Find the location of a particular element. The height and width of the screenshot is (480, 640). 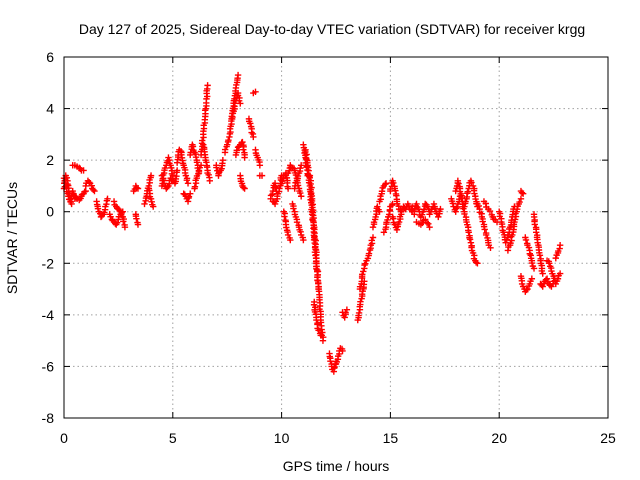

y-axis-label: SDTVAR / TECUs is located at coordinates (12, 238).